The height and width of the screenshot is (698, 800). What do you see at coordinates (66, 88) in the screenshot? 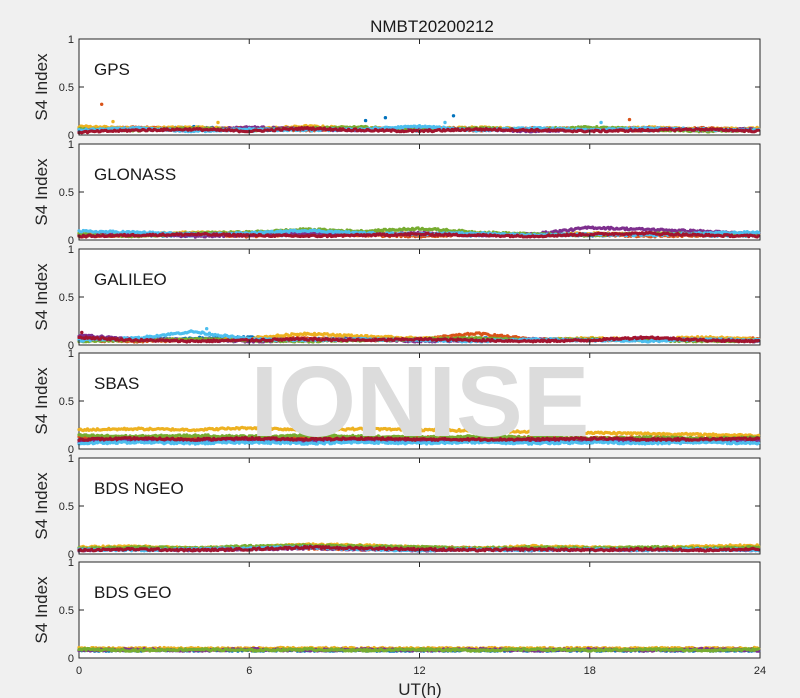
I see `y-tick-label: 0.5` at bounding box center [66, 88].